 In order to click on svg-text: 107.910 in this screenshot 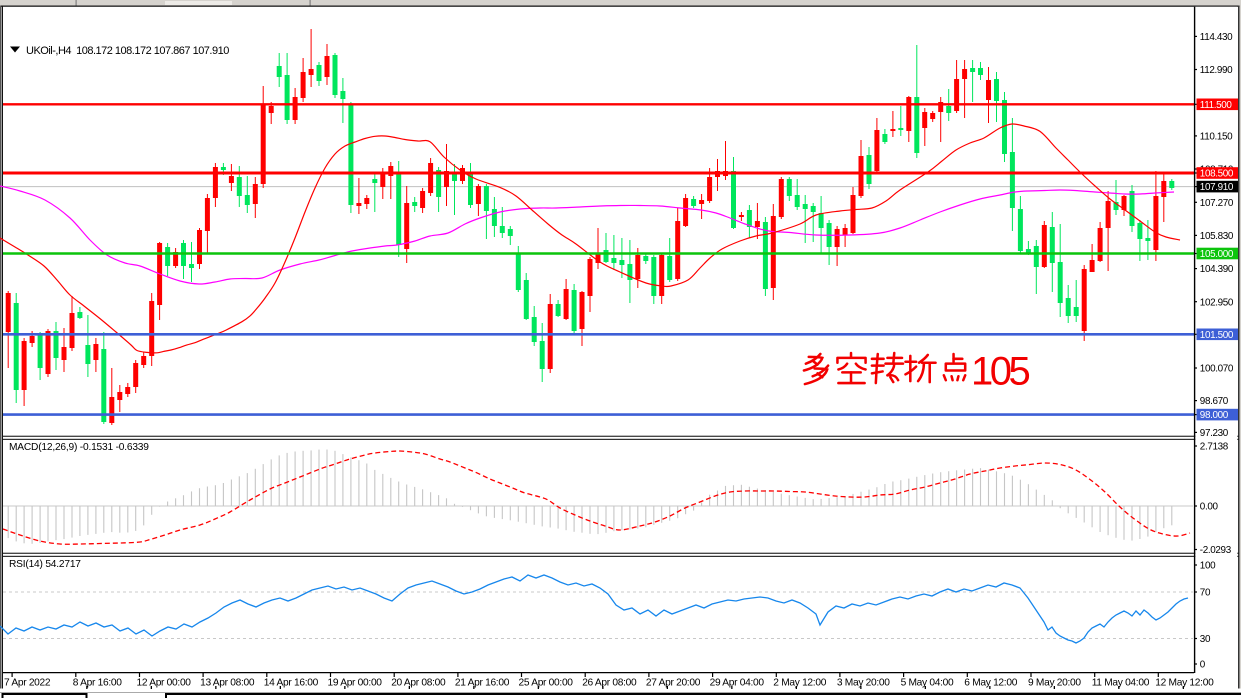, I will do `click(1217, 187)`.